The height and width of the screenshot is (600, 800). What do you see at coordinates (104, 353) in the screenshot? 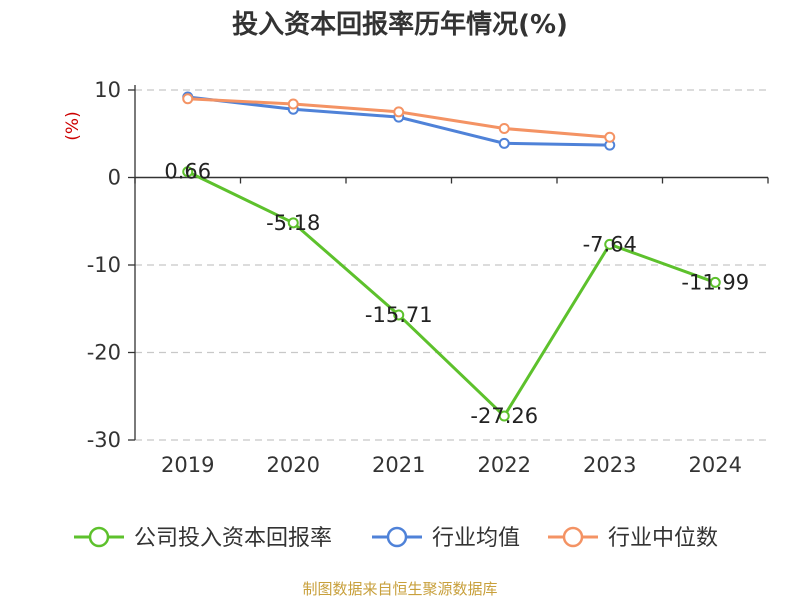
I see `y-tick-label: -20` at bounding box center [104, 353].